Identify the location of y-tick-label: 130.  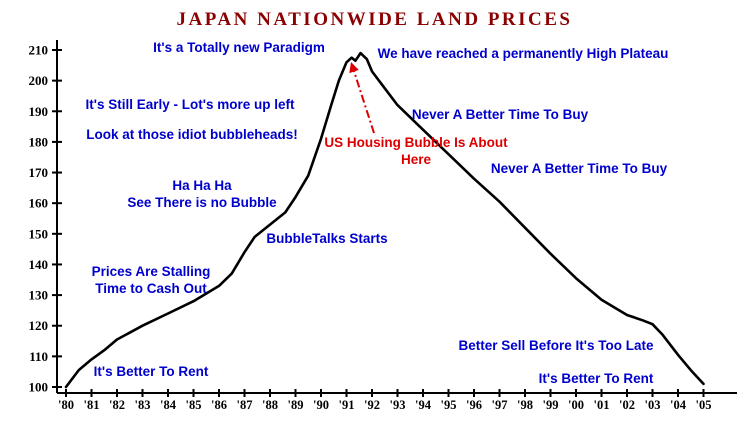
(39, 295).